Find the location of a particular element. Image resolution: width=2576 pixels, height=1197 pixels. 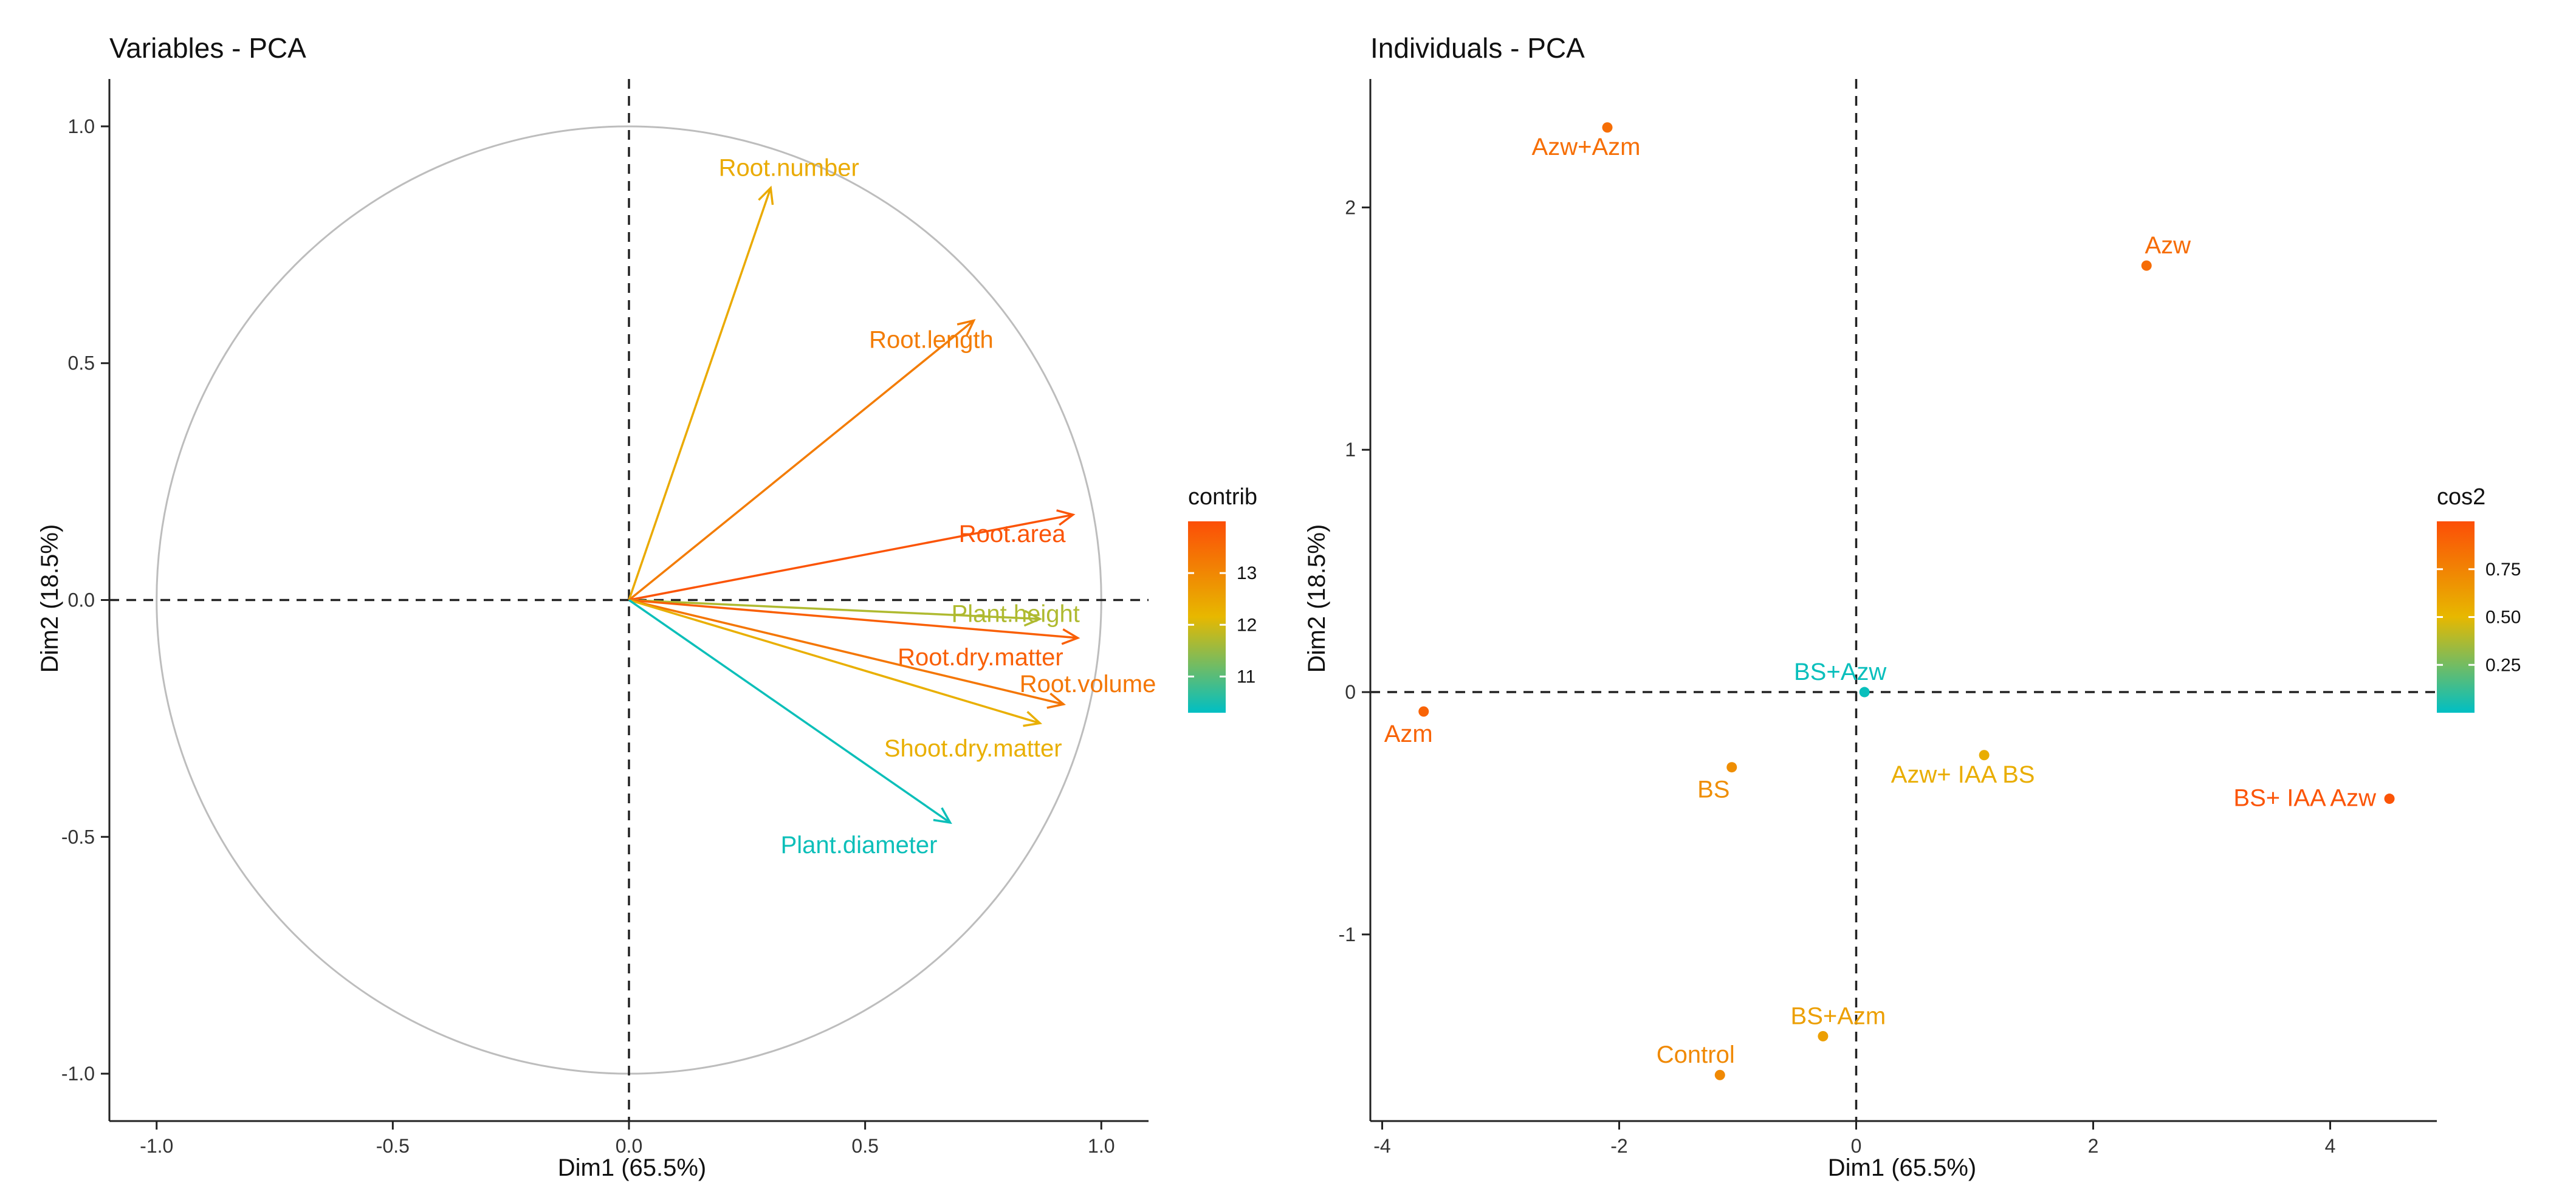

arrow-shoot-dry-matter is located at coordinates (834, 661).